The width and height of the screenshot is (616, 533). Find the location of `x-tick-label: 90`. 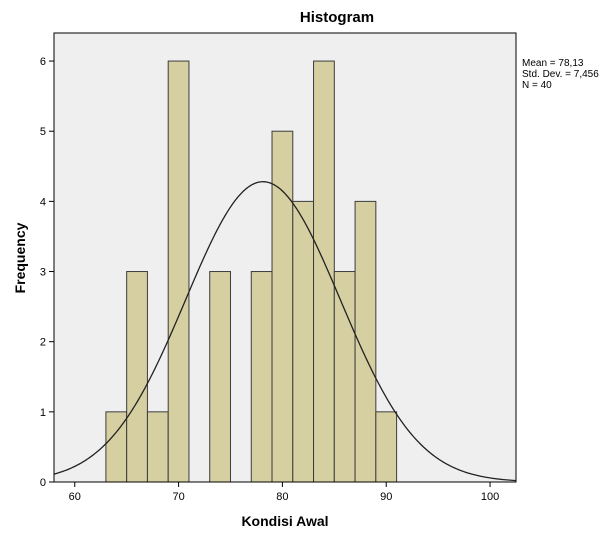

x-tick-label: 90 is located at coordinates (386, 497).